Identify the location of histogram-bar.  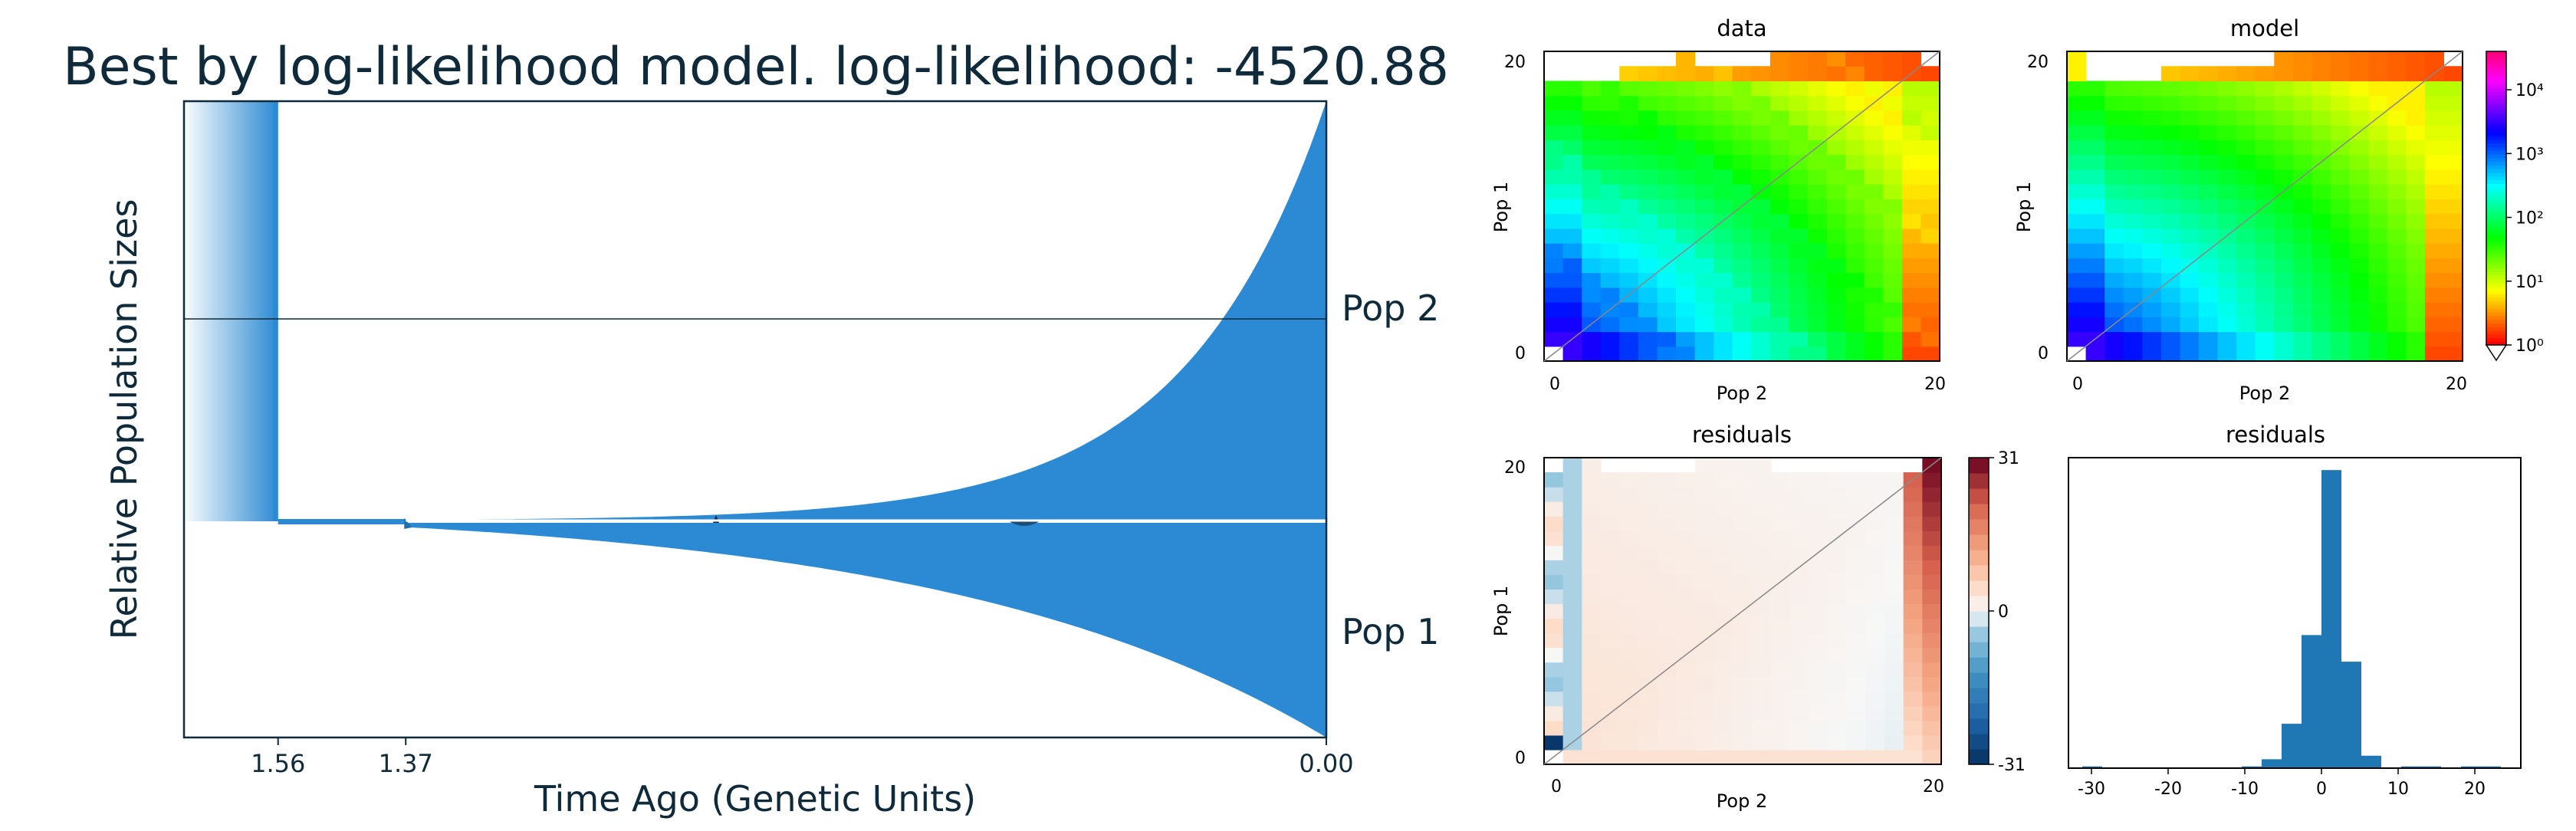
(2311, 701).